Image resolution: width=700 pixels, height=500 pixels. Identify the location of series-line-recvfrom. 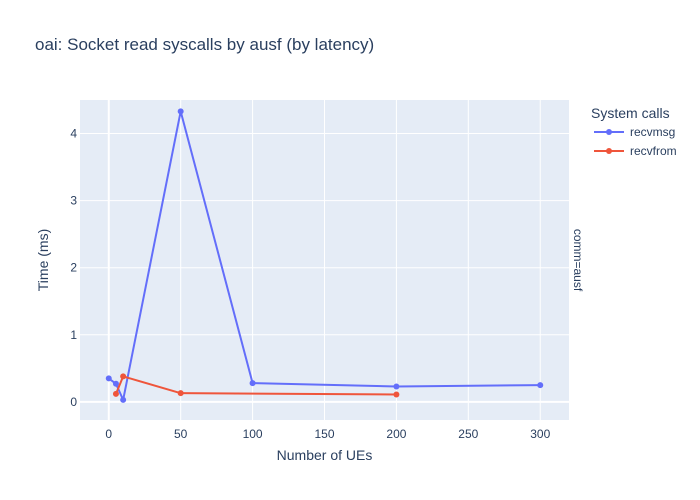
(256, 385).